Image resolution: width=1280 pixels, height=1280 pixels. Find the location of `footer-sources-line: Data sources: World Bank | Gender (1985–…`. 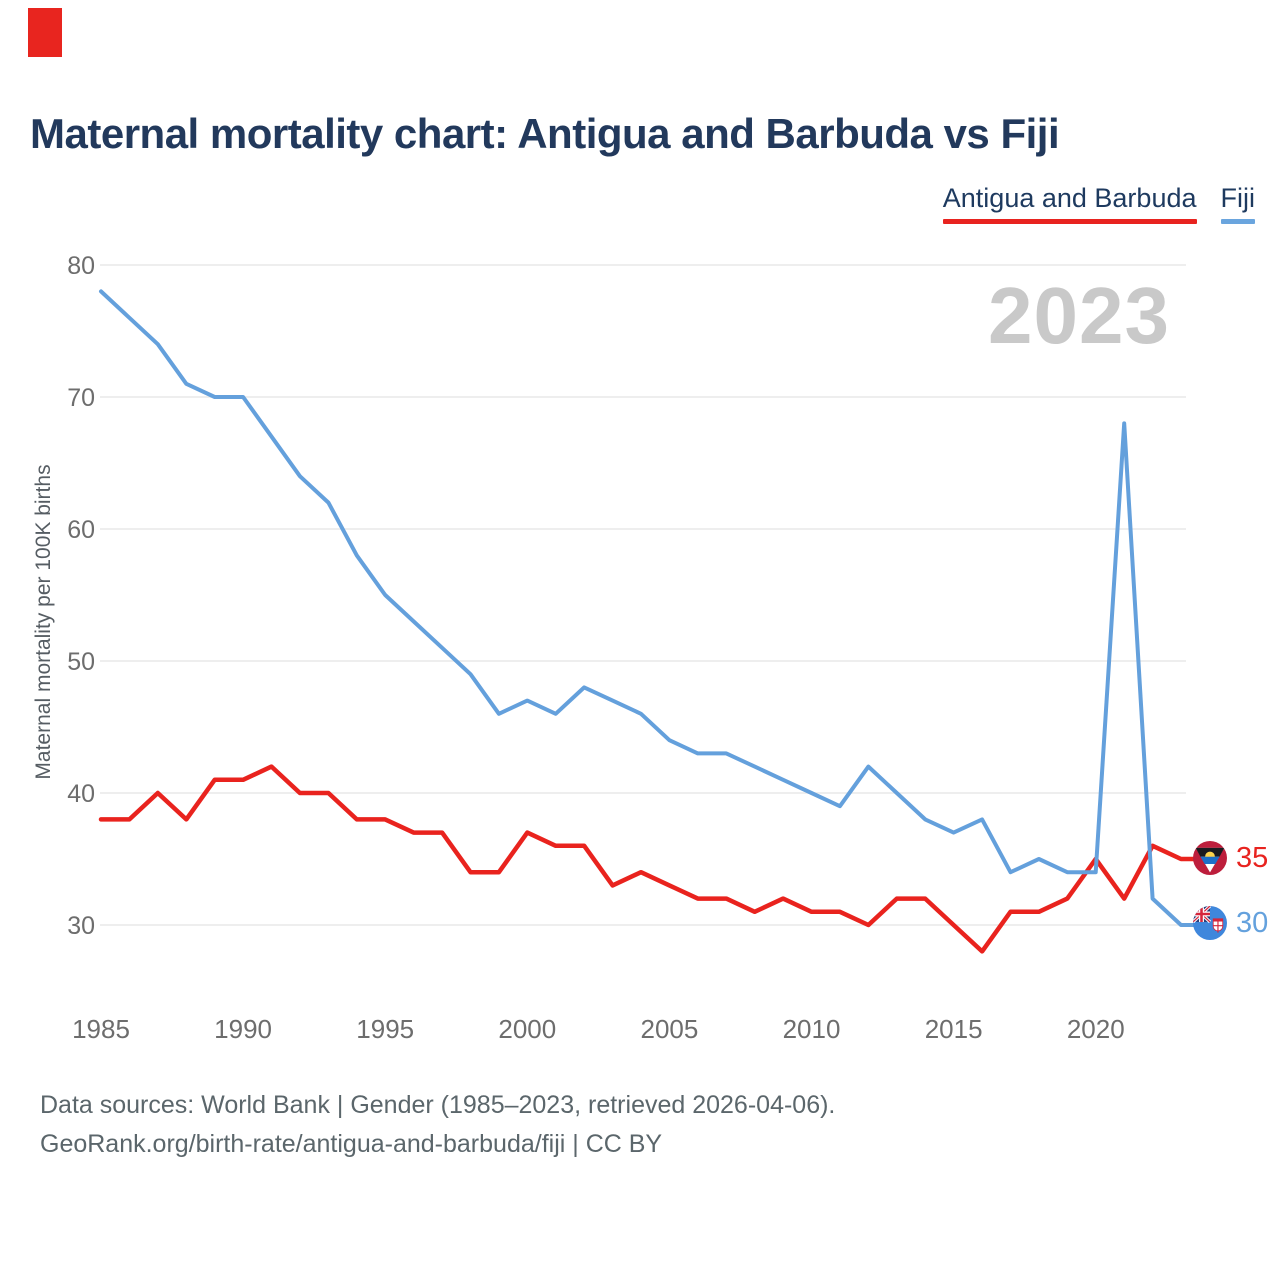

footer-sources-line: Data sources: World Bank | Gender (1985–… is located at coordinates (438, 1105).